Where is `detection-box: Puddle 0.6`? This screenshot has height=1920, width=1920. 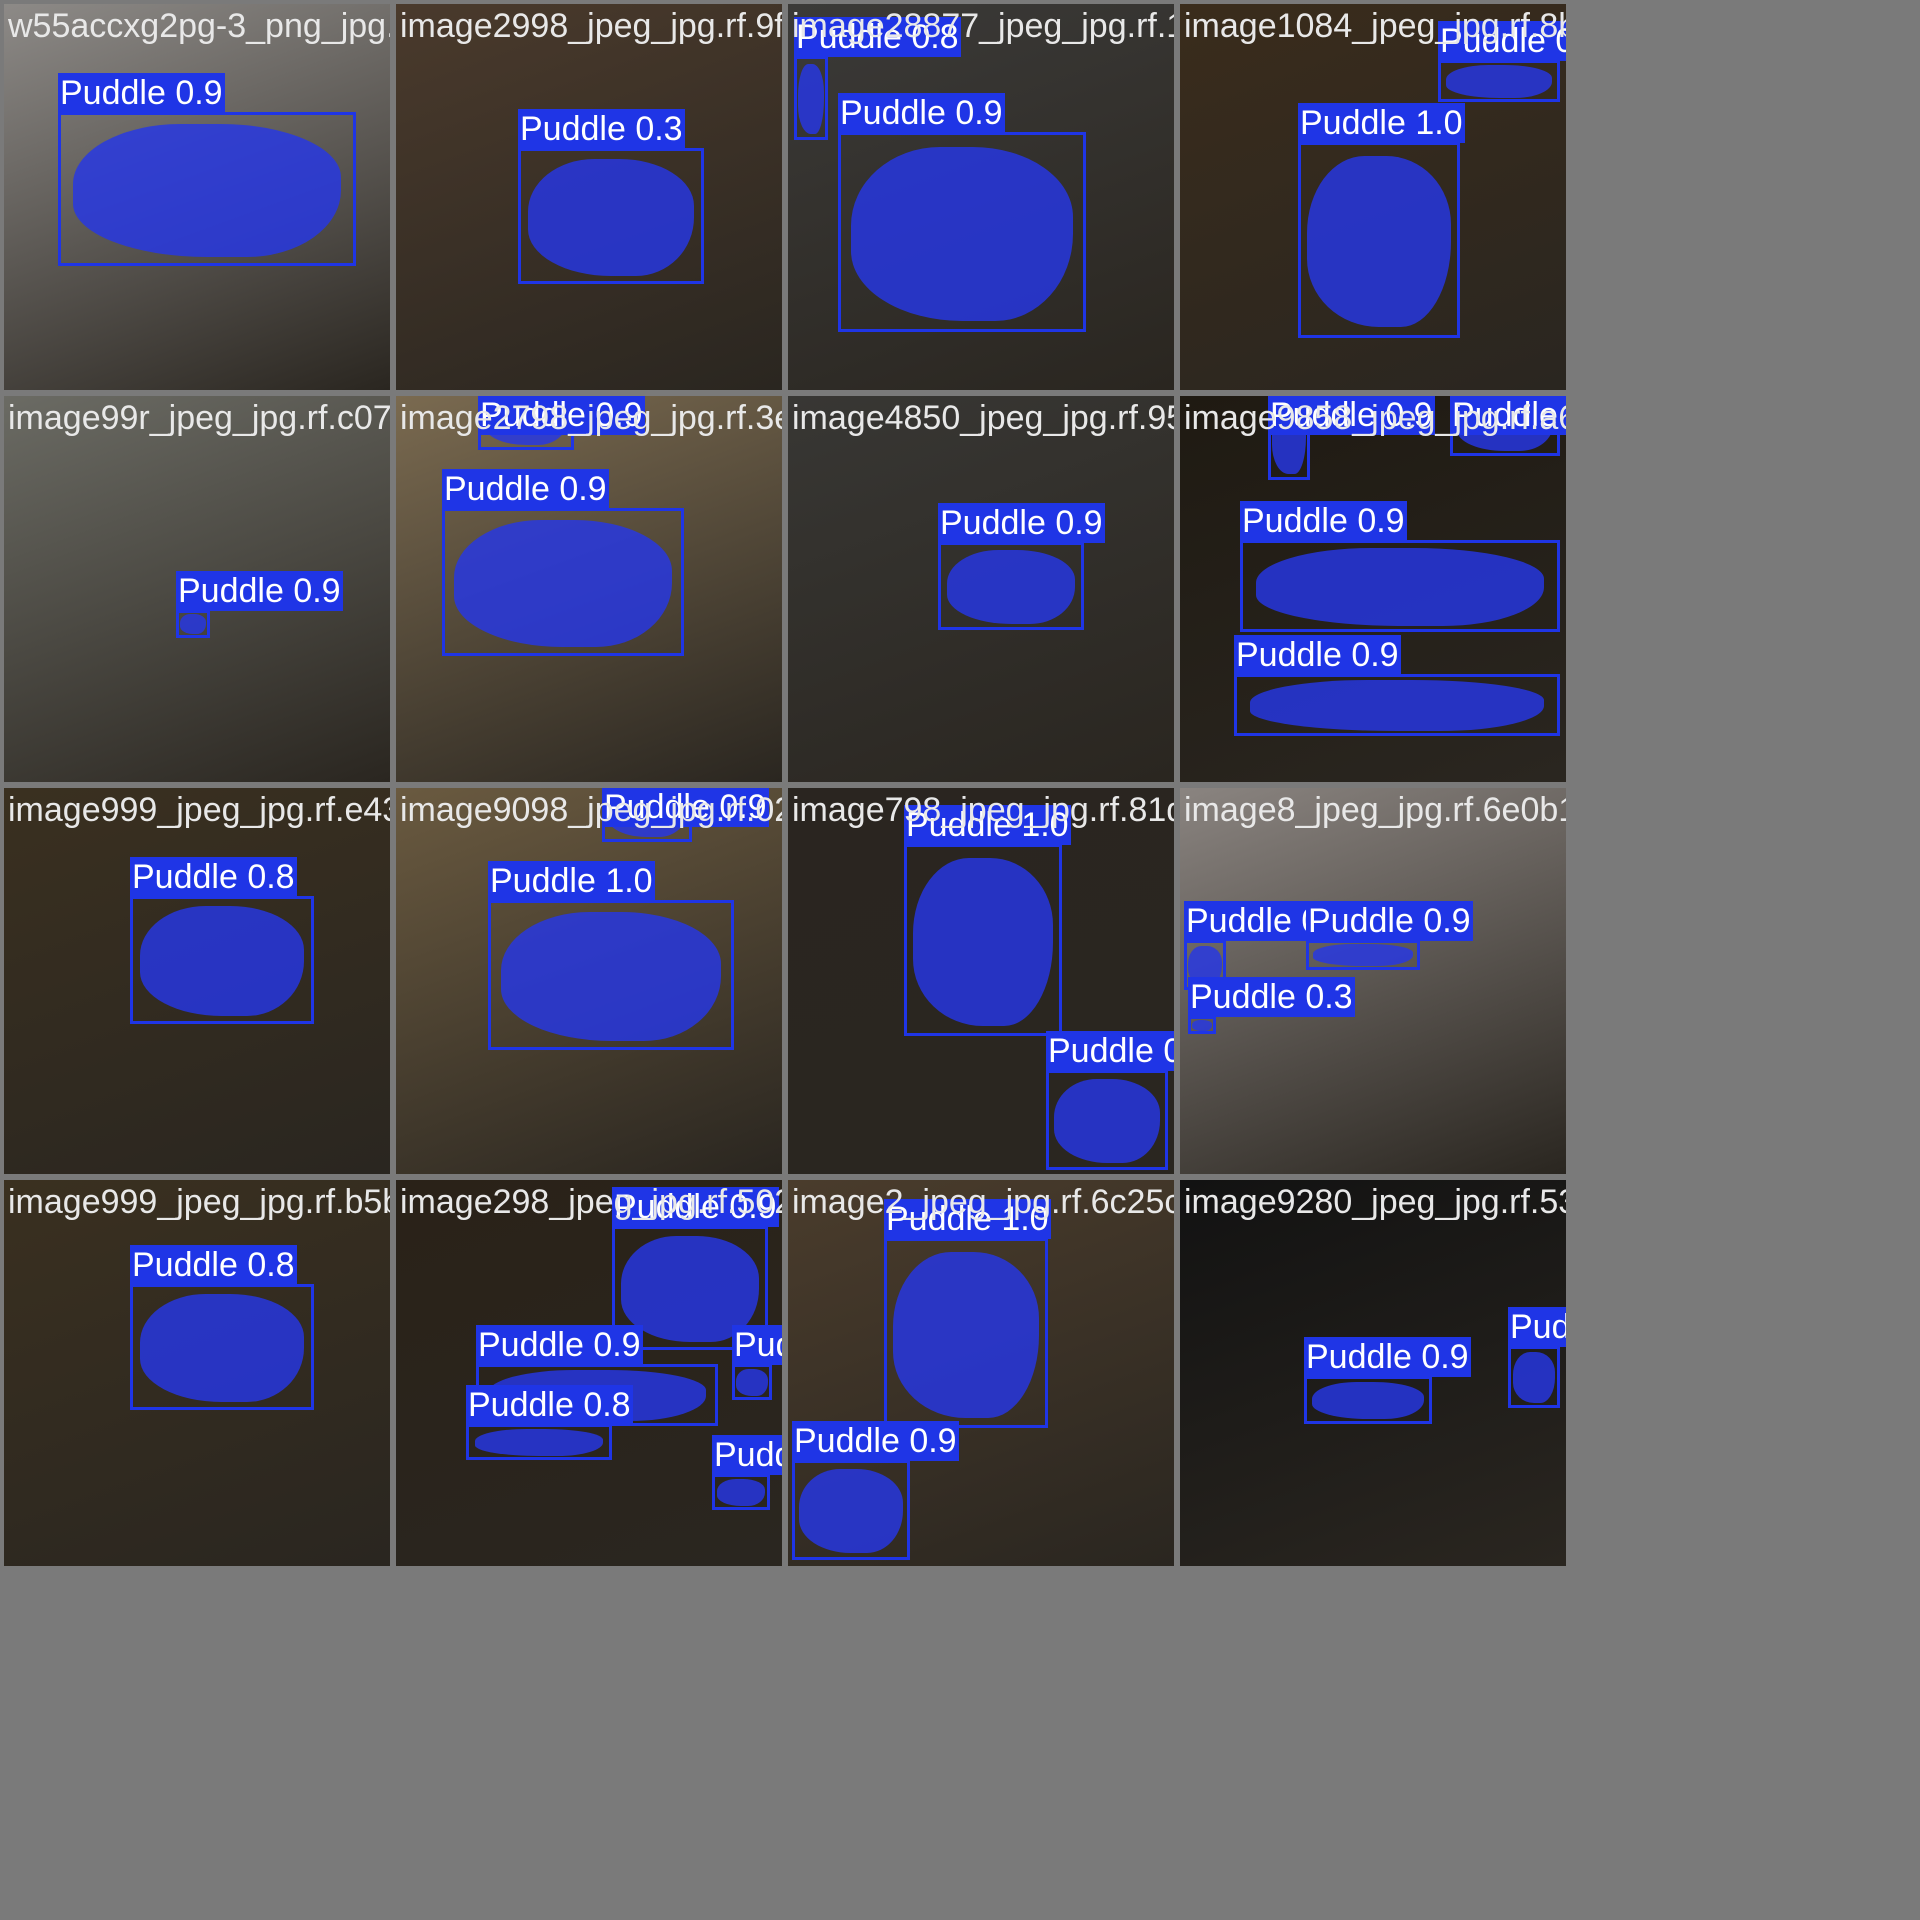 detection-box: Puddle 0.6 is located at coordinates (1537, 1357).